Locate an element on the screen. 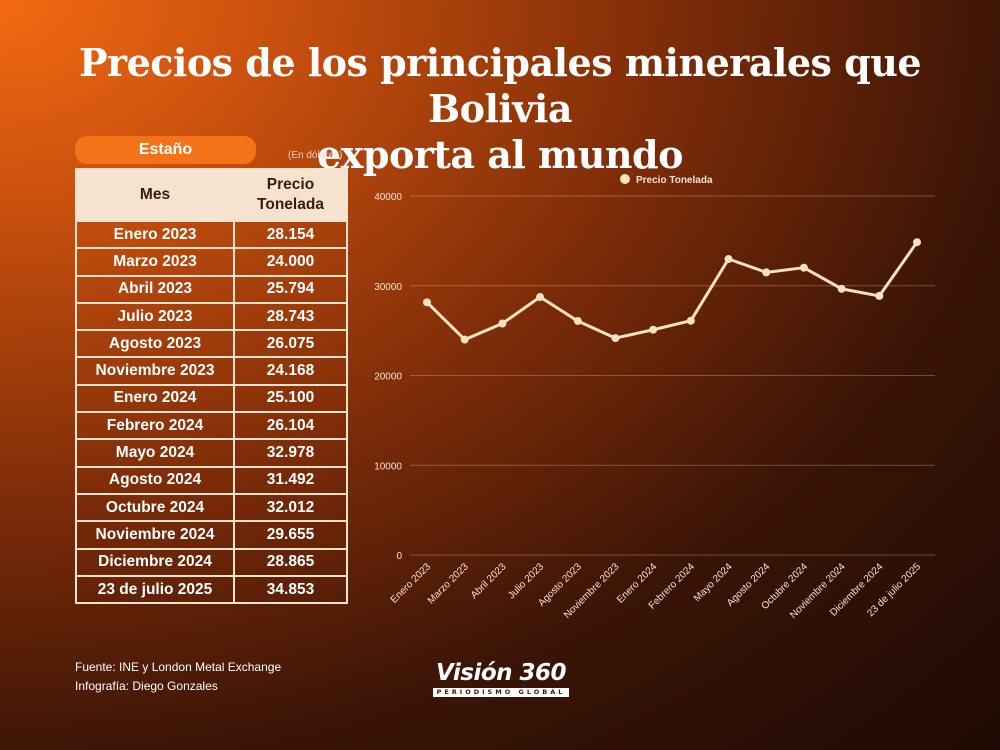 The image size is (1000, 750). table-row: Febrero 2024 26.104 is located at coordinates (211, 426).